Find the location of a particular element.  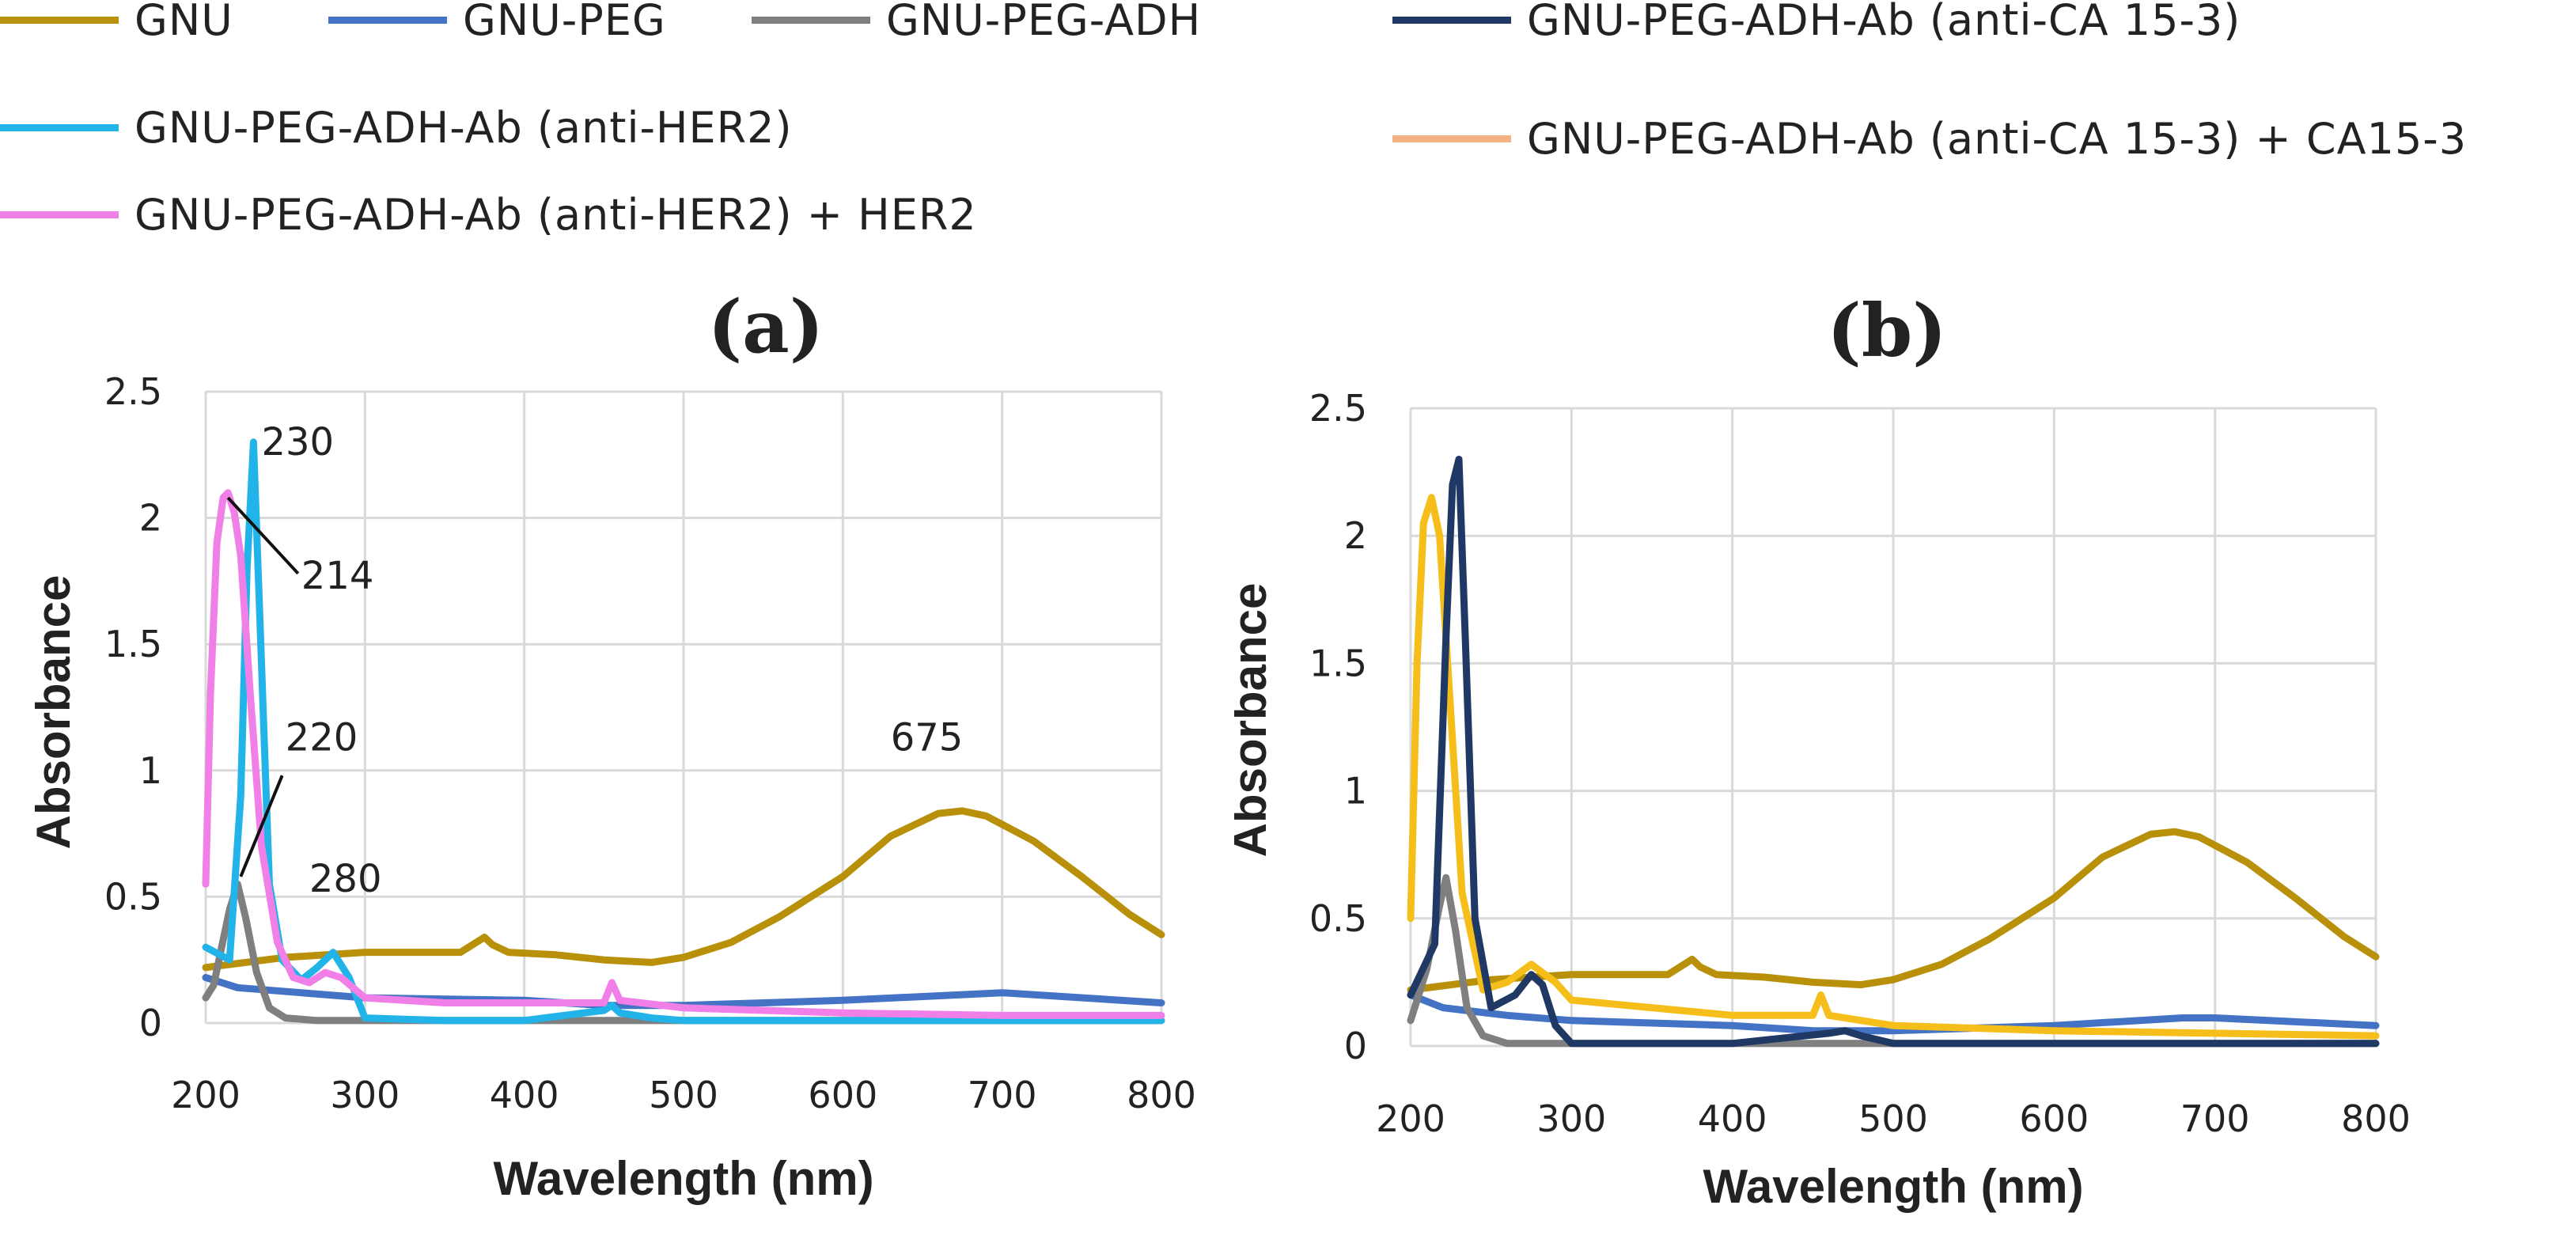

y-tick-label-b-2: 1 is located at coordinates (1355, 791).